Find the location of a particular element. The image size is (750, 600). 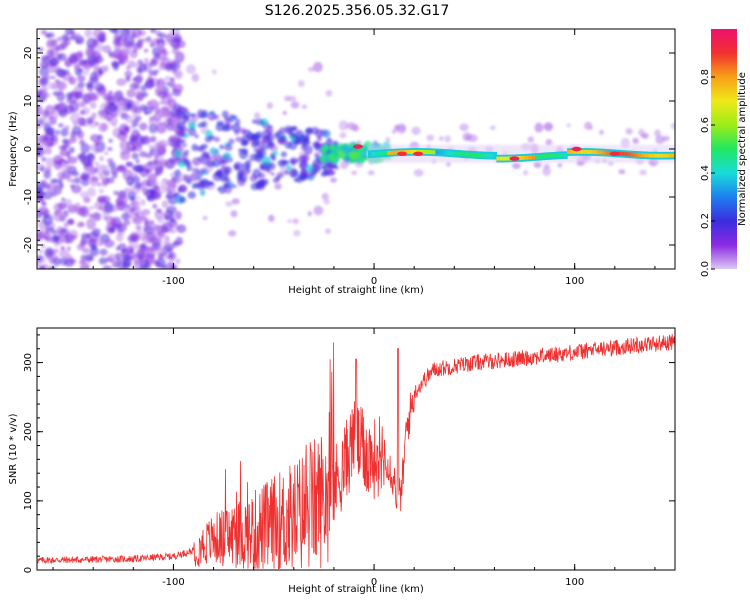

snr-ylabel: SNR (10 * v/v) is located at coordinates (13, 448).